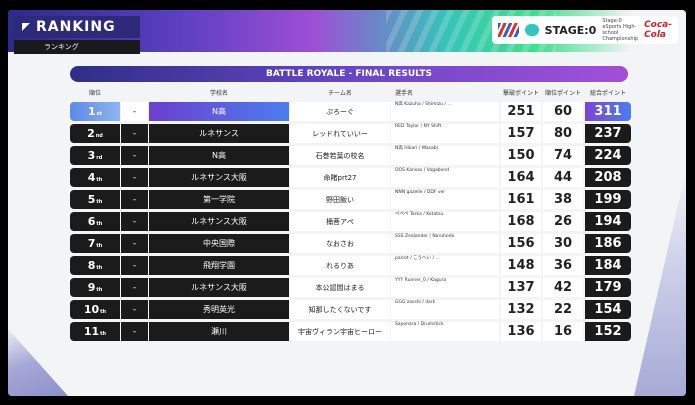  What do you see at coordinates (521, 243) in the screenshot?
I see `kill-points-cell: 156` at bounding box center [521, 243].